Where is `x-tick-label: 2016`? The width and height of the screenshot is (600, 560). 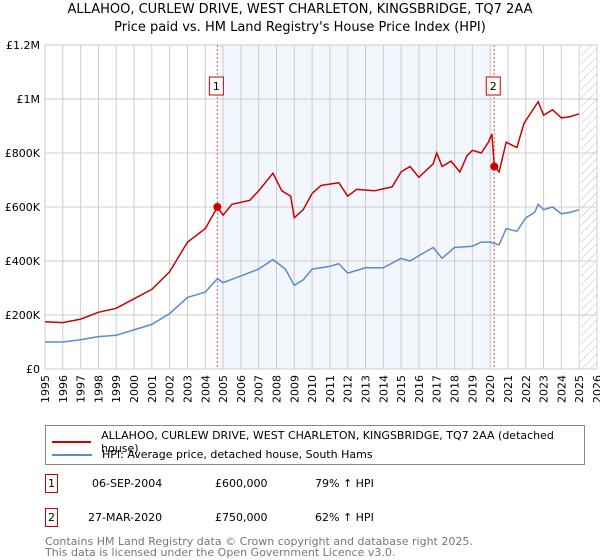
x-tick-label: 2016 is located at coordinates (419, 389).